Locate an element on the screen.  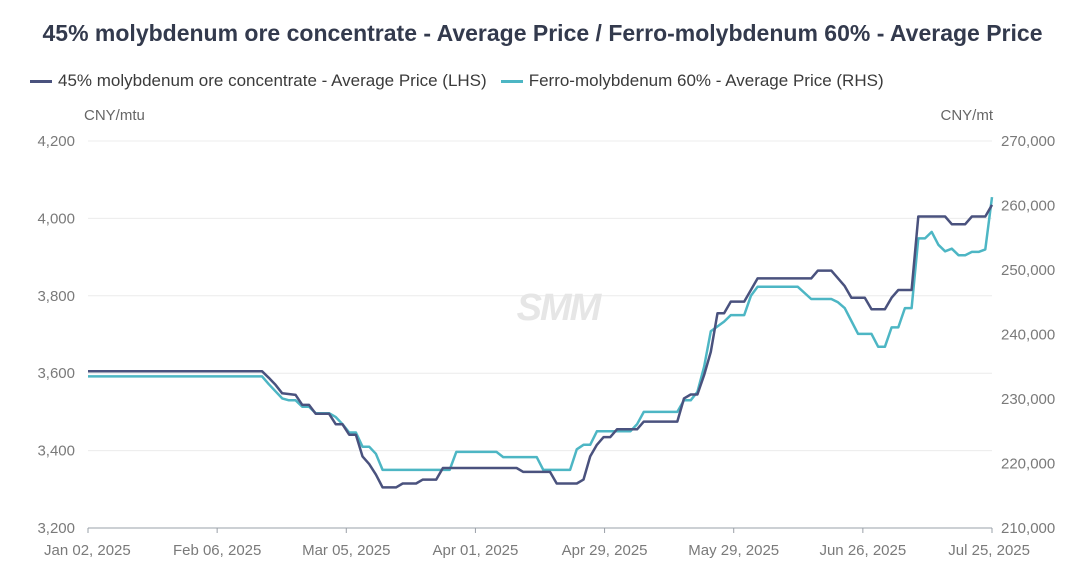
right-tick-label: 230,000 is located at coordinates (1028, 399).